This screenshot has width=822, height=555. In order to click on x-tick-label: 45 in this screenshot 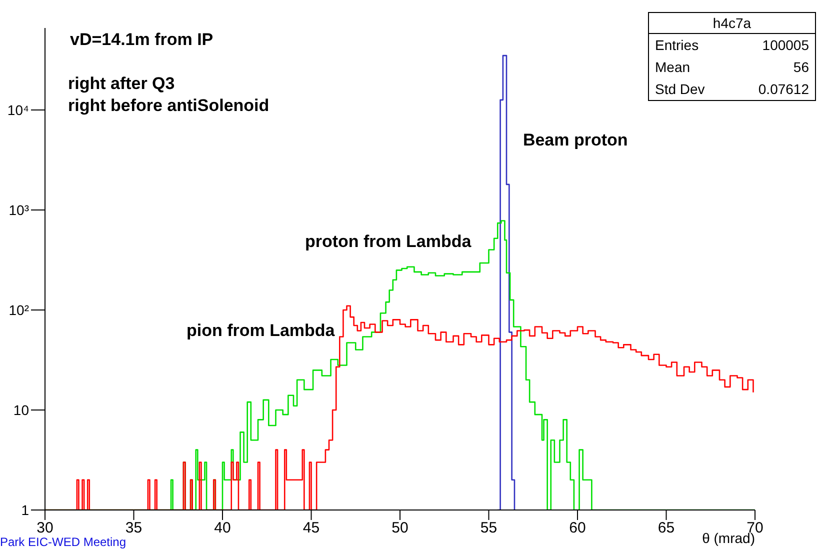, I will do `click(311, 528)`.